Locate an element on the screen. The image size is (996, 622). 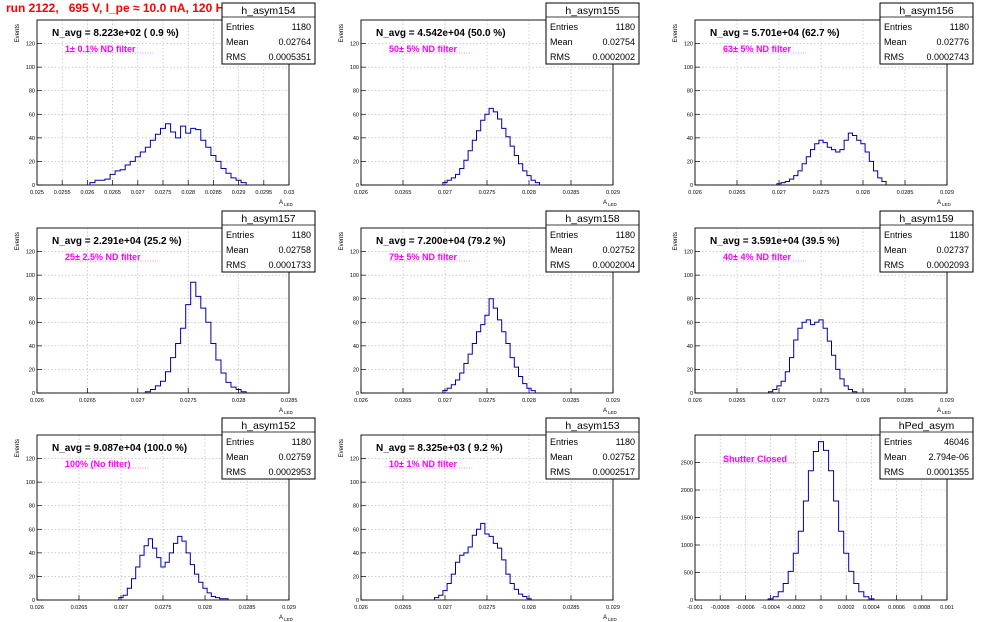
stats-value: 0.02752 is located at coordinates (618, 250).